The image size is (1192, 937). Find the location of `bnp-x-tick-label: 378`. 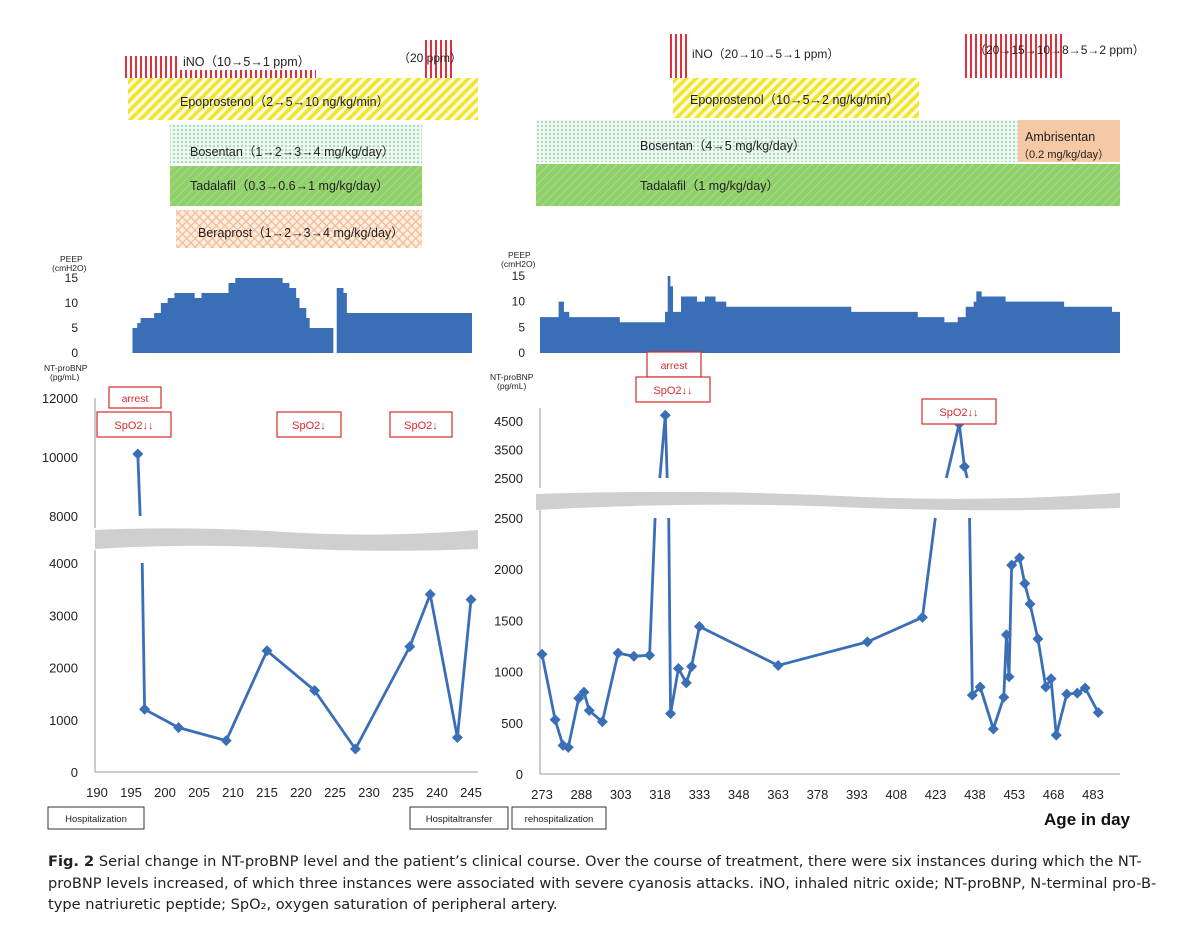

bnp-x-tick-label: 378 is located at coordinates (818, 794).